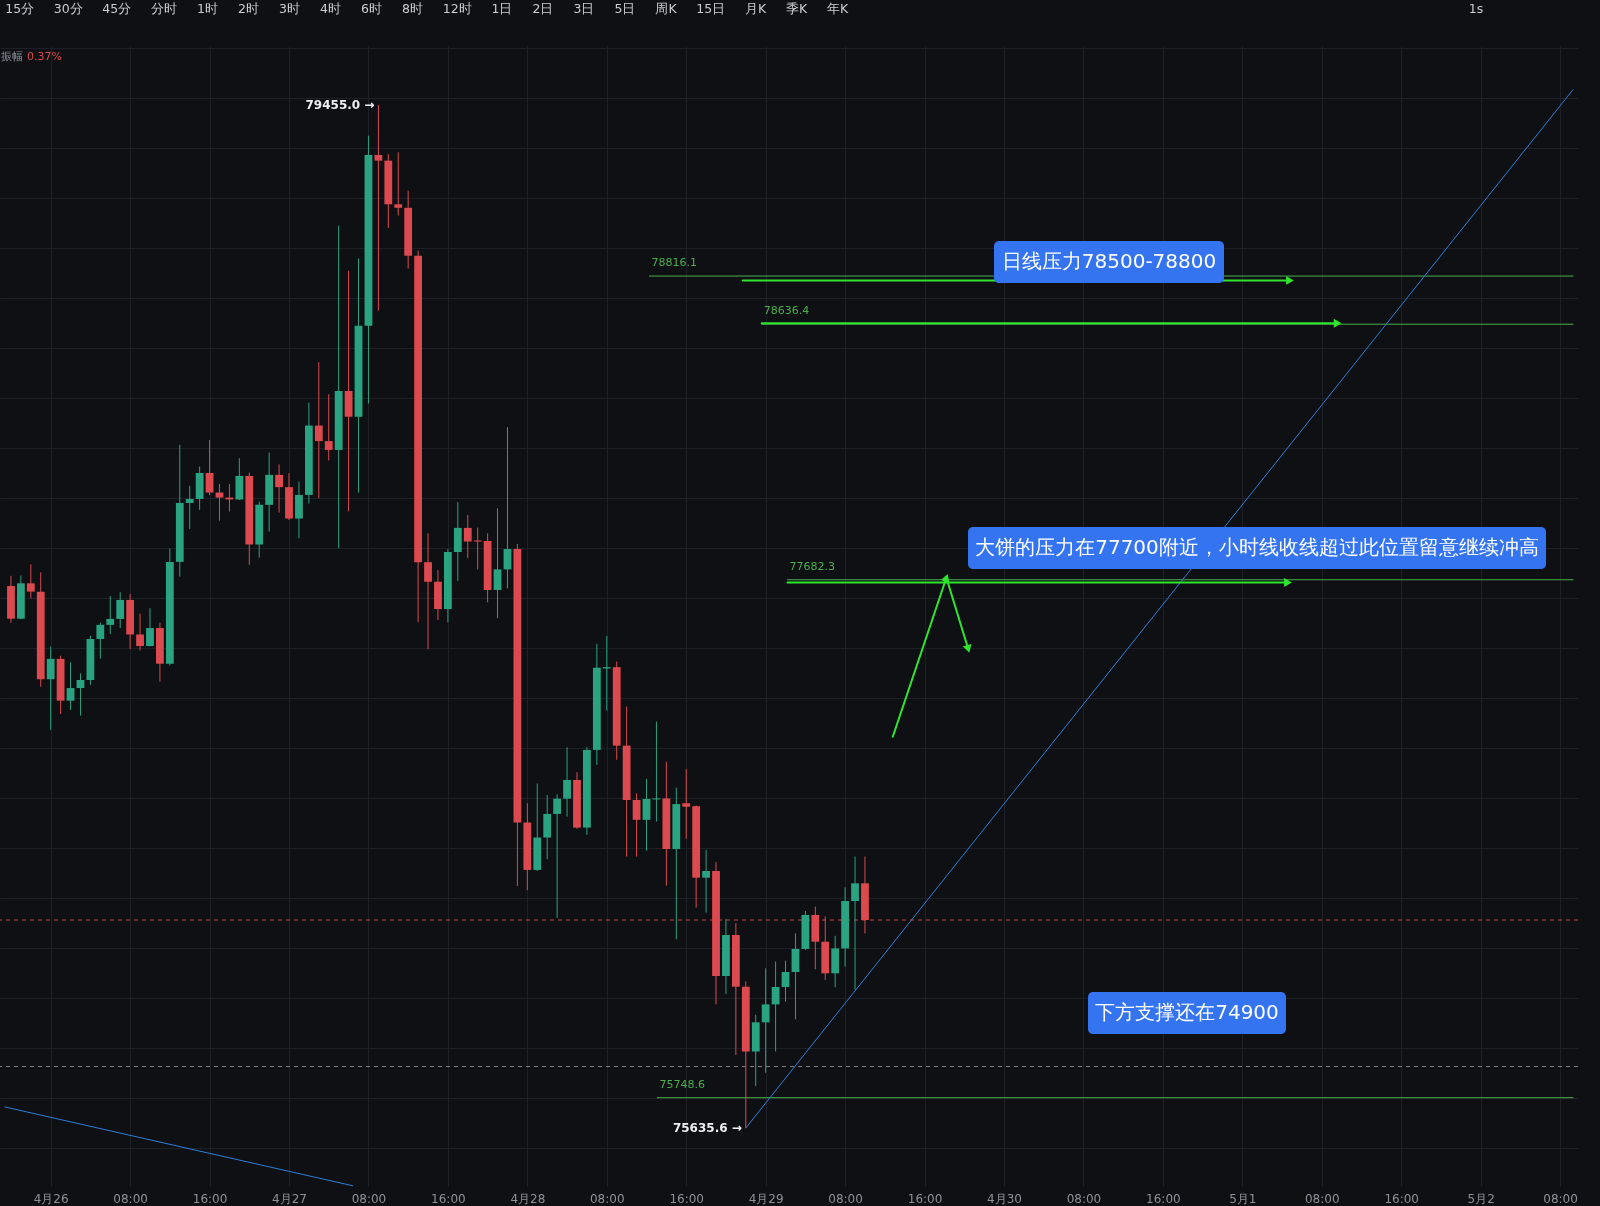  Describe the element at coordinates (117, 8) in the screenshot. I see `text: 45分` at that location.